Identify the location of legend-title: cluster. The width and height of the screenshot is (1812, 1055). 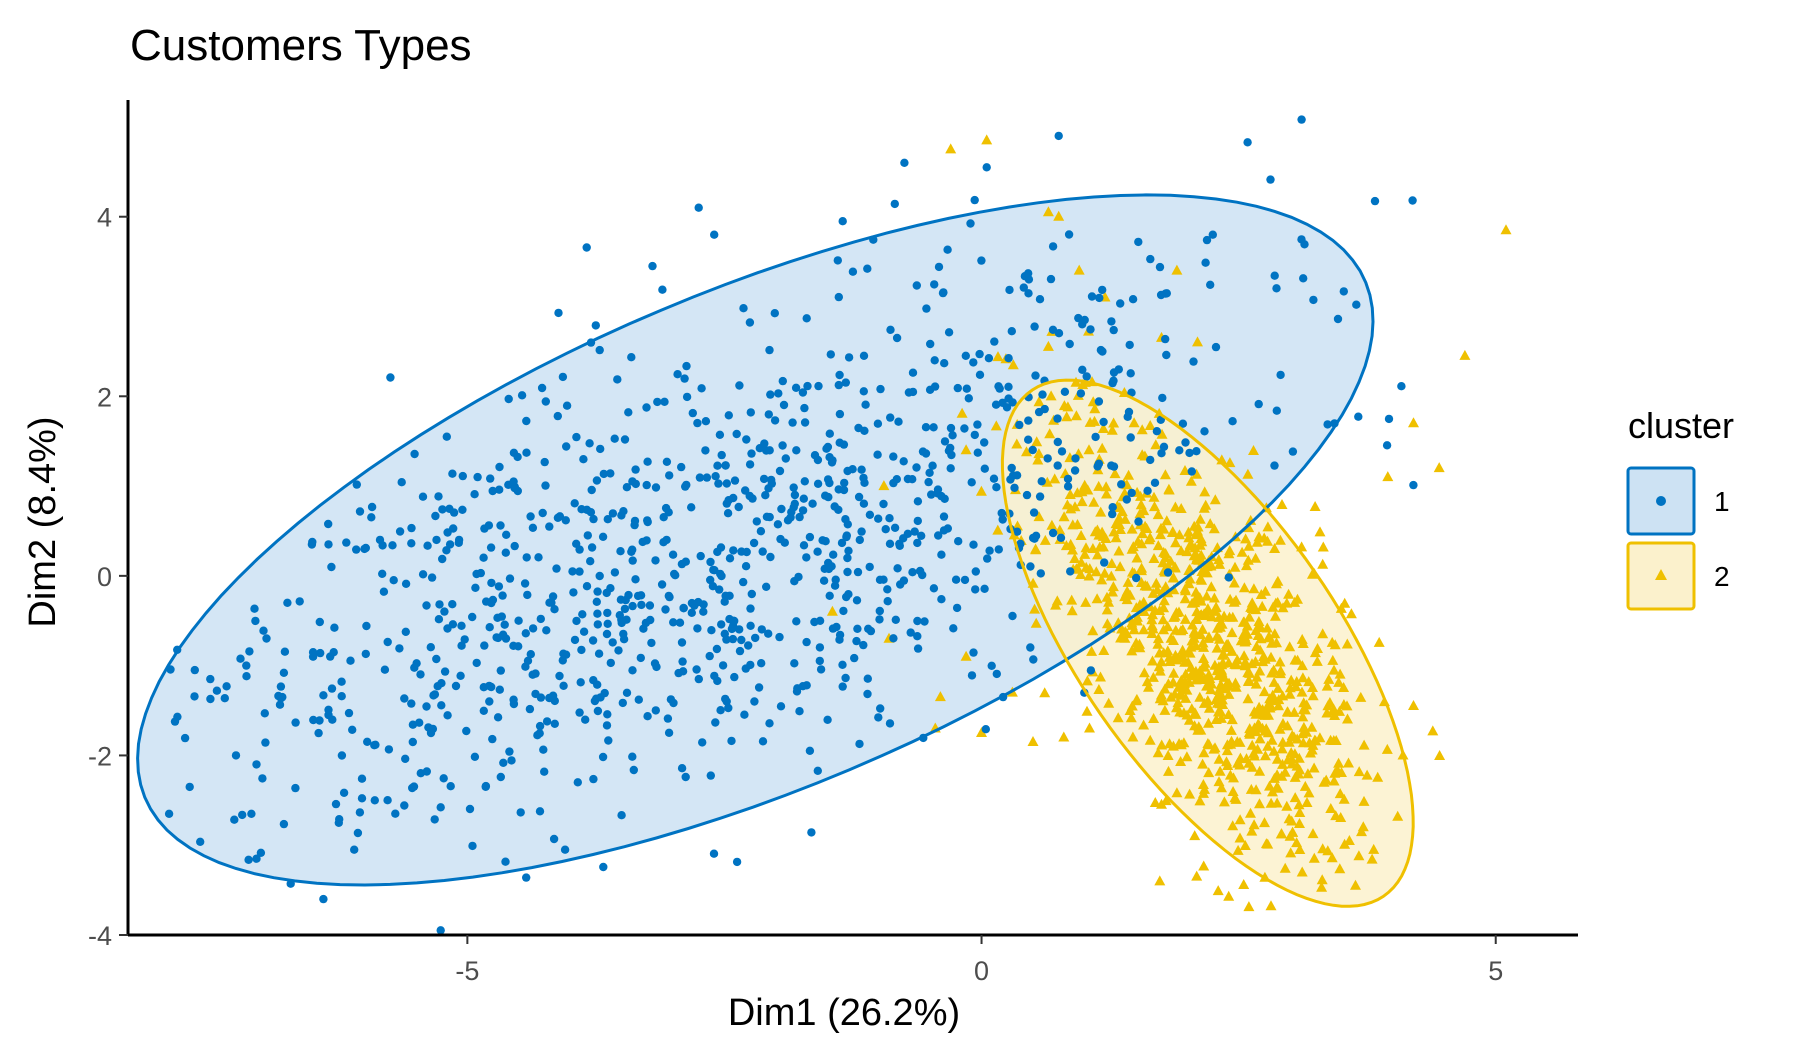
(1681, 425).